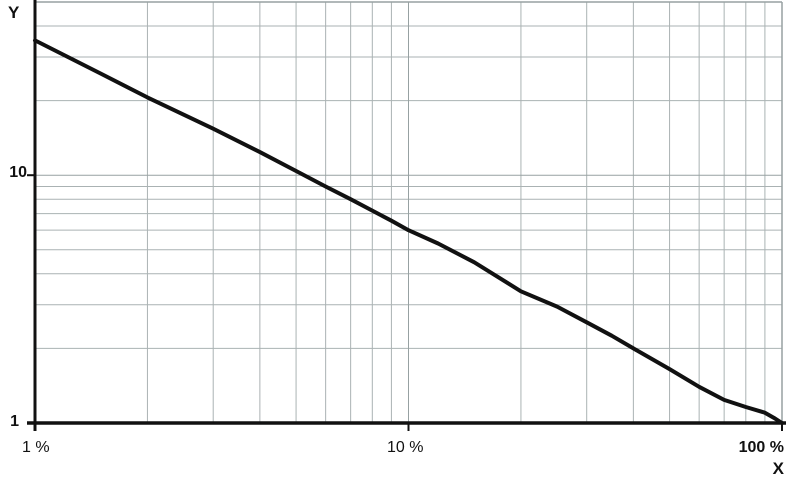 The height and width of the screenshot is (481, 786). What do you see at coordinates (761, 447) in the screenshot?
I see `x-tick-label-100pct: 100 %` at bounding box center [761, 447].